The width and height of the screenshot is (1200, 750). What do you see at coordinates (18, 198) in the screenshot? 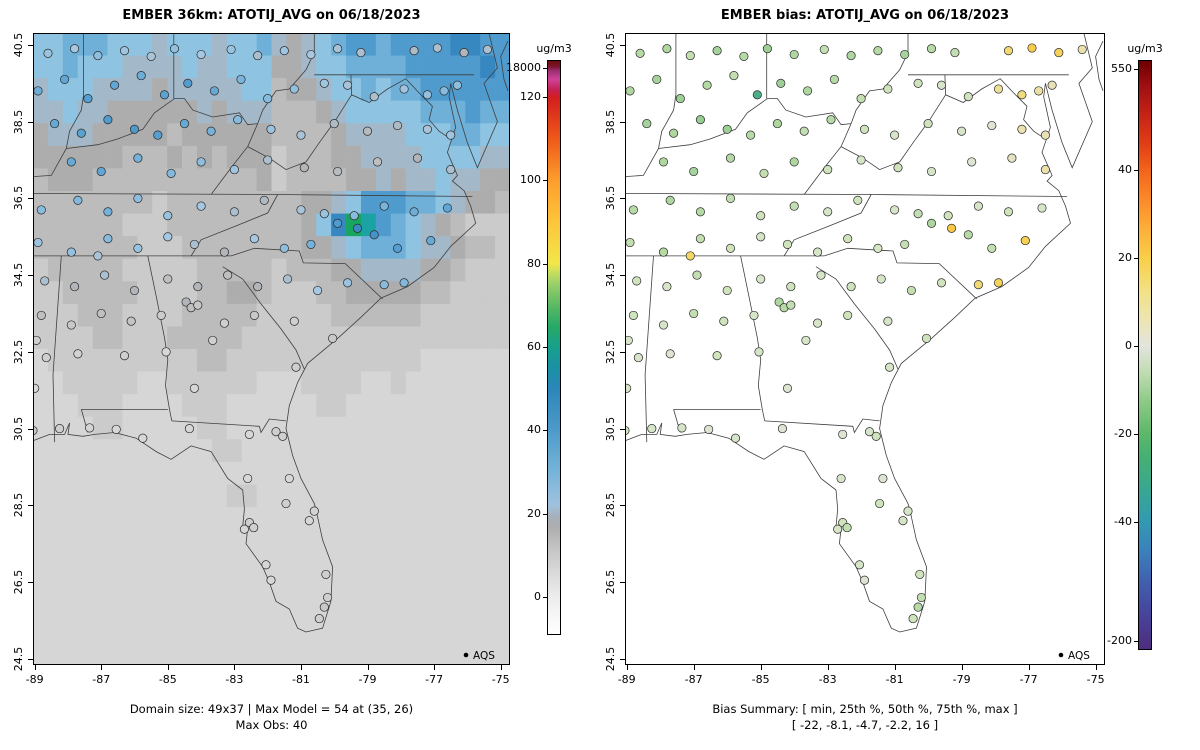
I see `y-axis-tick-label: 36.5` at bounding box center [18, 198].